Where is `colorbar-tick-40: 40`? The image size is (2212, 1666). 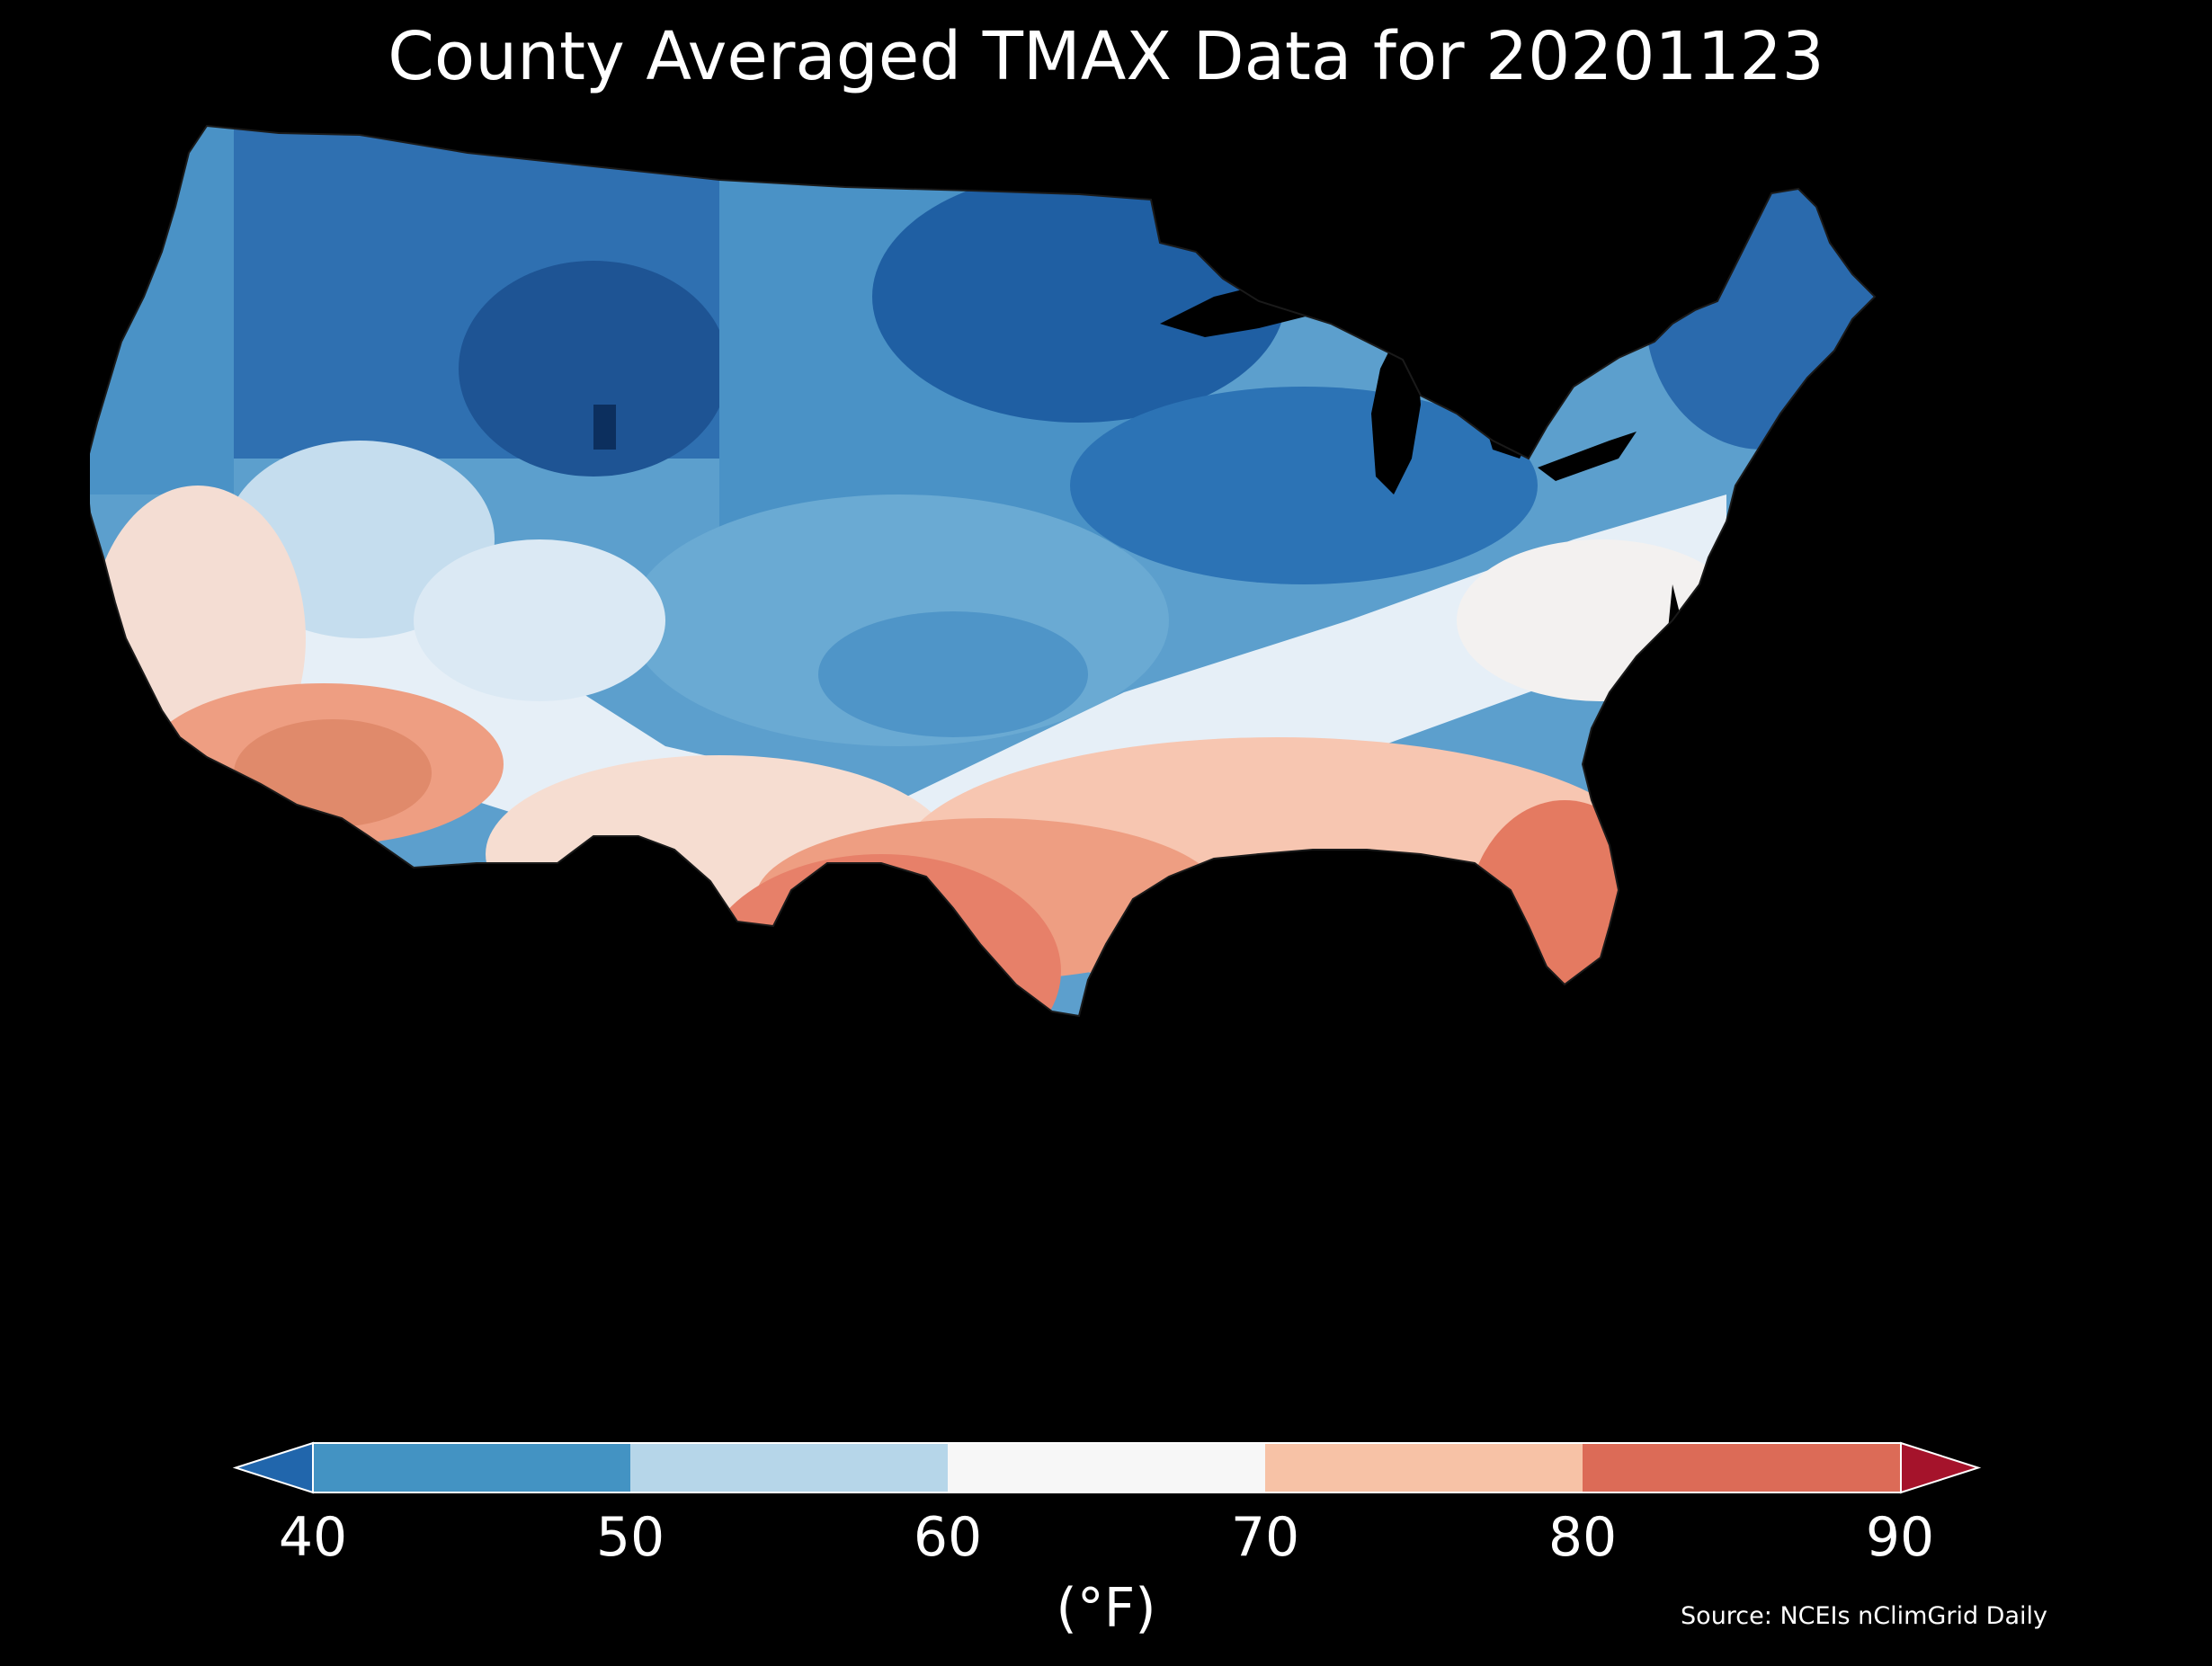
colorbar-tick-40: 40 is located at coordinates (313, 1537).